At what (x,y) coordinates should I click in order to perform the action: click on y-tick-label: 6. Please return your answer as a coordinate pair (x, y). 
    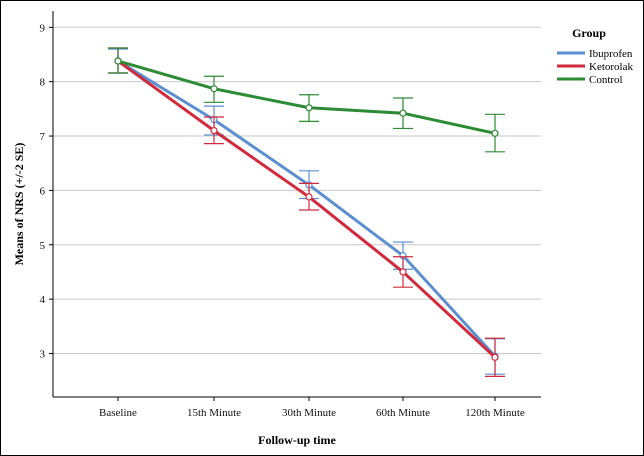
    Looking at the image, I should click on (43, 191).